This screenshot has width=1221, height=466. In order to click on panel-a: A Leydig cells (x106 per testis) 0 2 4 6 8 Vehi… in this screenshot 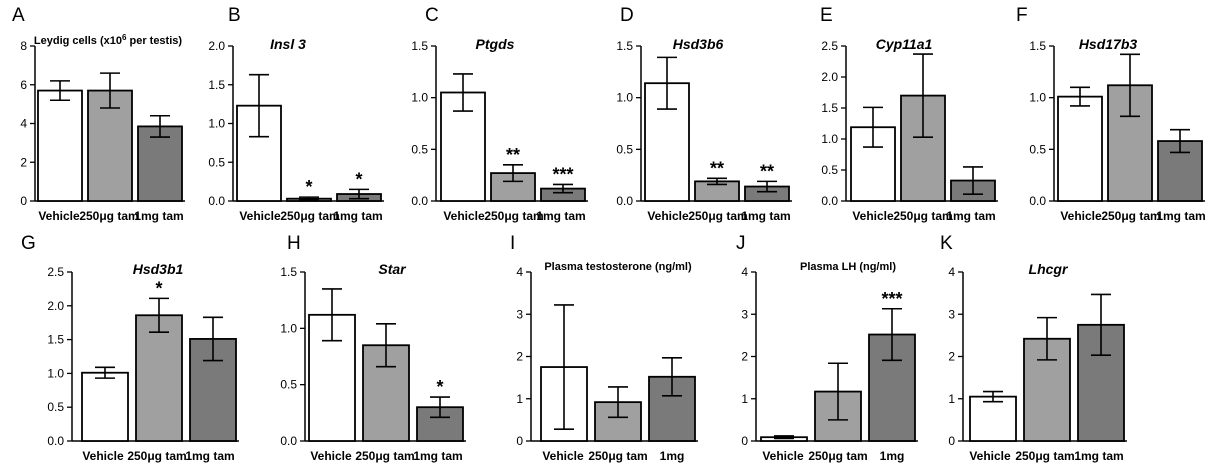, I will do `click(98, 114)`.